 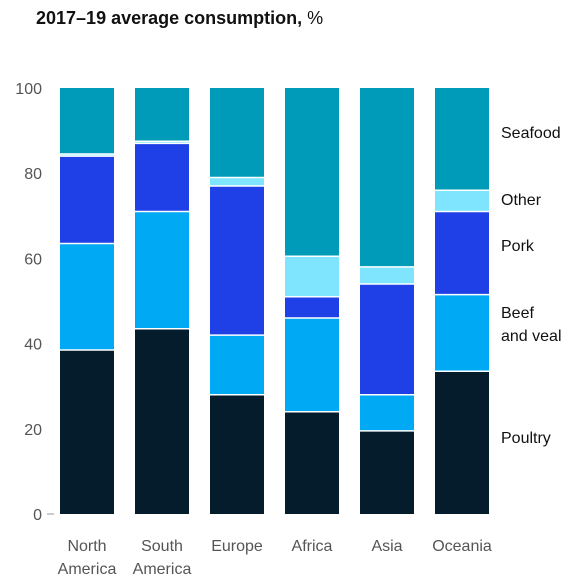 What do you see at coordinates (33, 430) in the screenshot?
I see `y-tick-label: 20` at bounding box center [33, 430].